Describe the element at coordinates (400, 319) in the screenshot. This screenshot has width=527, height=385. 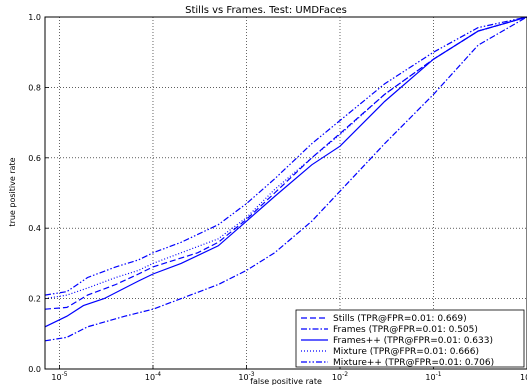
I see `legend-entry-1: Stills (TPR@FPR=0.01: 0.669)` at that location.